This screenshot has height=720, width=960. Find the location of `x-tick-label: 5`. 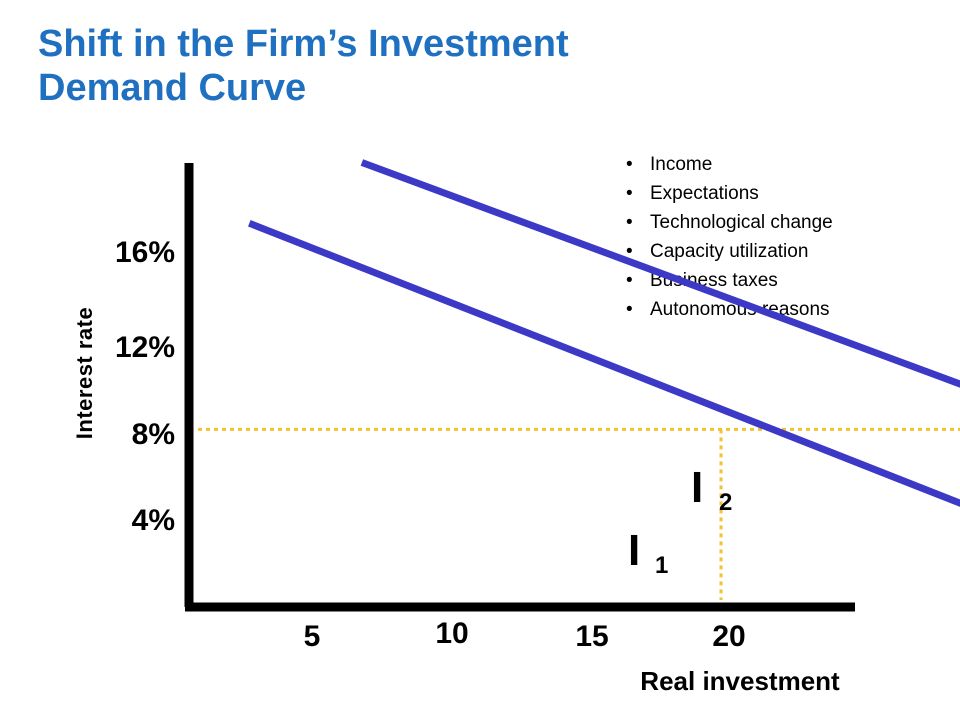

x-tick-label: 5 is located at coordinates (312, 636).